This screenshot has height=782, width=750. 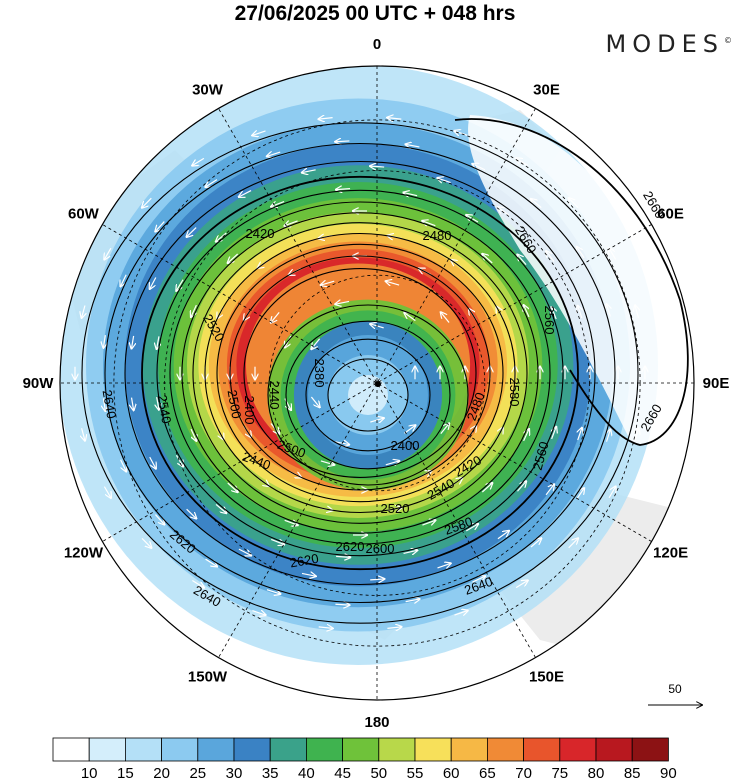 I want to click on colorbar: 10 15 20 25 30 35 40 45 50 55 60 65 70 75 80 85 90, so click(x=364, y=759).